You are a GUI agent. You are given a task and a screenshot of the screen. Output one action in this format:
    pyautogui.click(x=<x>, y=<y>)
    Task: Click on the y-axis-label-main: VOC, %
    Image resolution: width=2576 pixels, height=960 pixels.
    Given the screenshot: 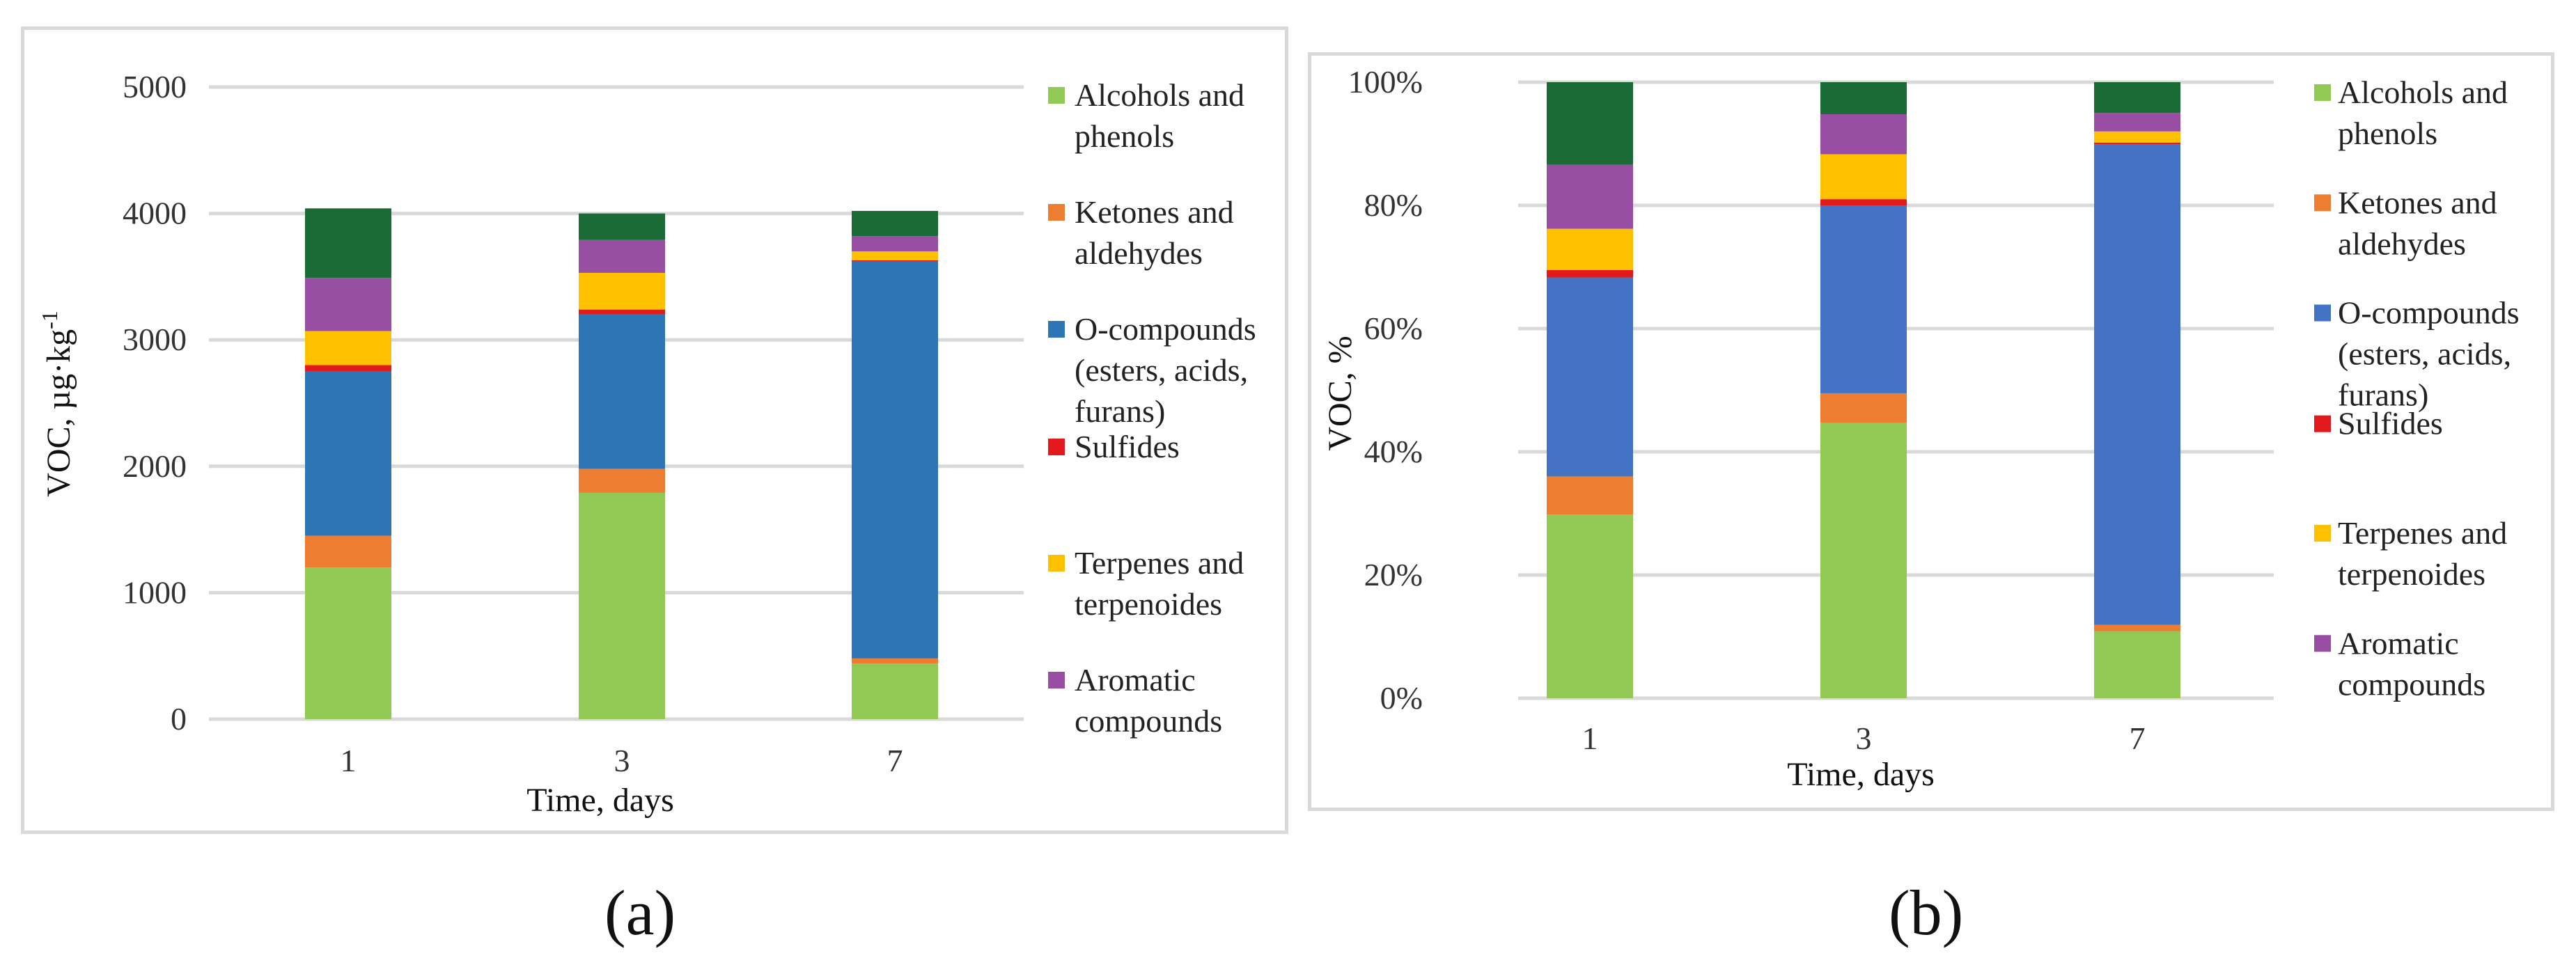 What is the action you would take?
    pyautogui.click(x=1340, y=393)
    